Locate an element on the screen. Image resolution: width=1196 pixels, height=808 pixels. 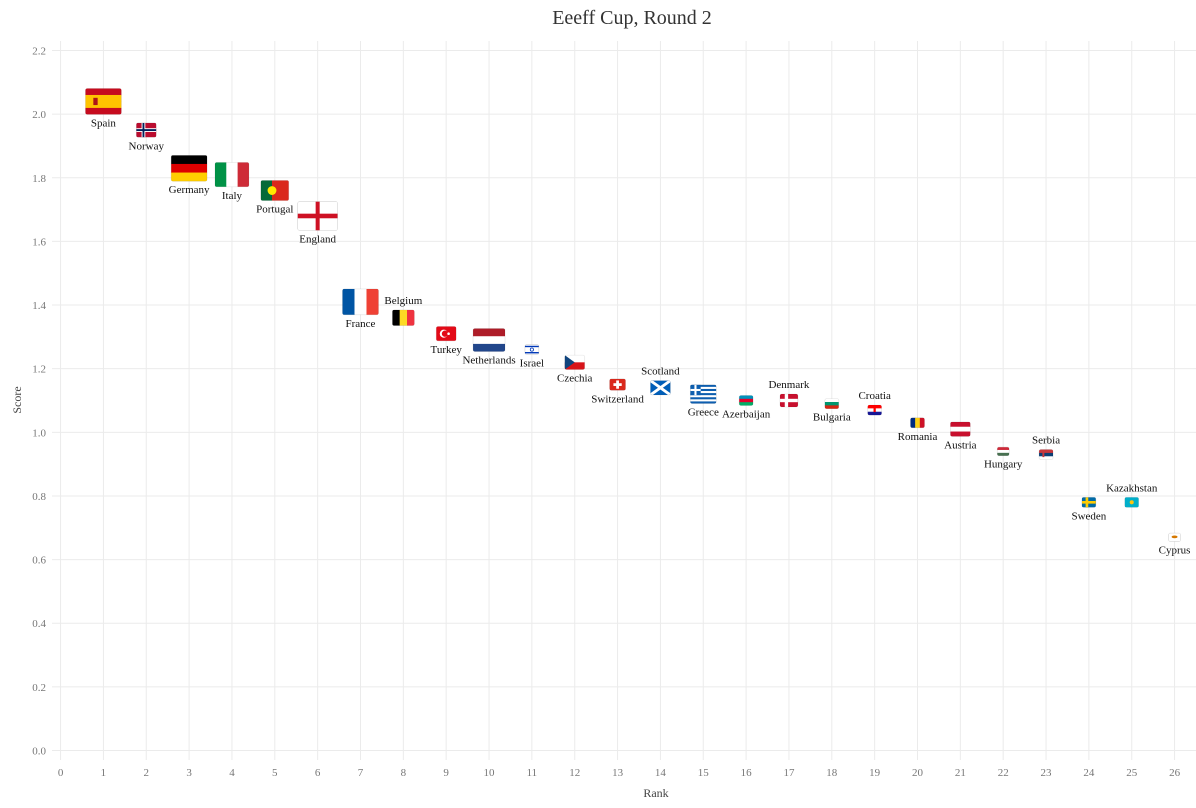
x-tick-label: 6 is located at coordinates (318, 773).